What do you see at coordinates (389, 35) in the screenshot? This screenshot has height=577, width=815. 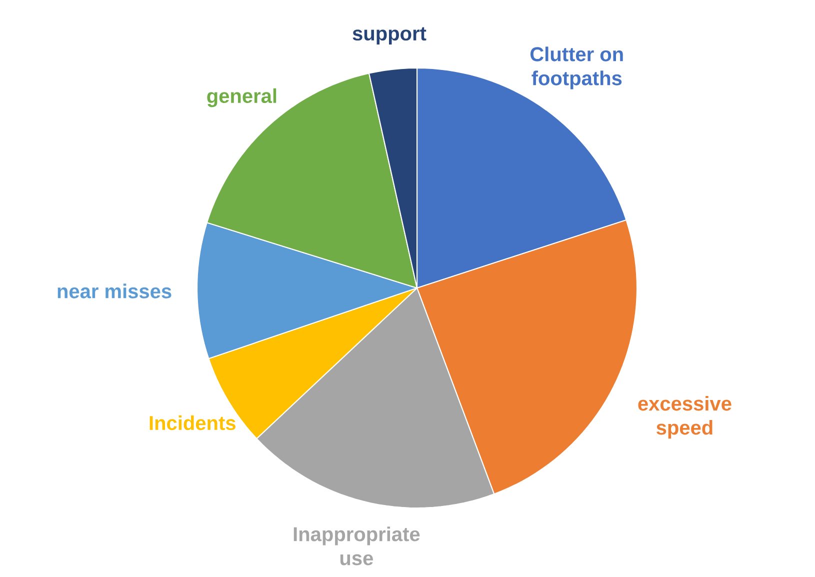 I see `slice-label: support` at bounding box center [389, 35].